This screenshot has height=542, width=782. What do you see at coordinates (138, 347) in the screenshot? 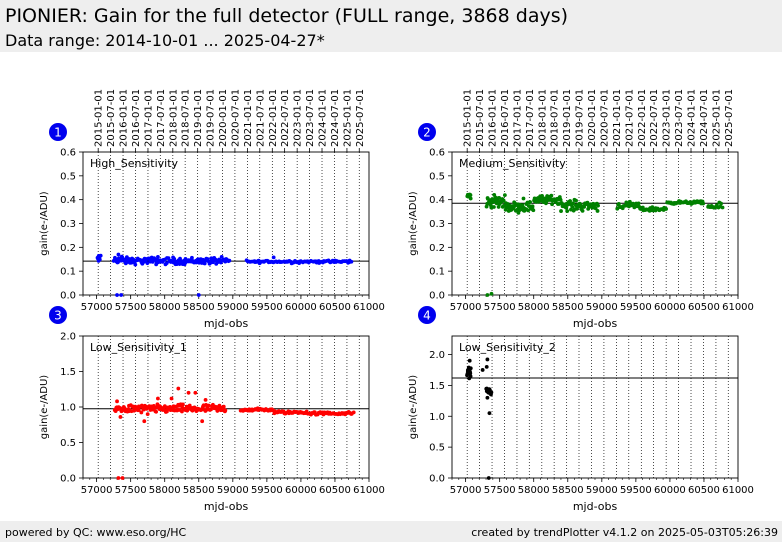
I see `panel-label: Low_Sensitivity_1` at bounding box center [138, 347].